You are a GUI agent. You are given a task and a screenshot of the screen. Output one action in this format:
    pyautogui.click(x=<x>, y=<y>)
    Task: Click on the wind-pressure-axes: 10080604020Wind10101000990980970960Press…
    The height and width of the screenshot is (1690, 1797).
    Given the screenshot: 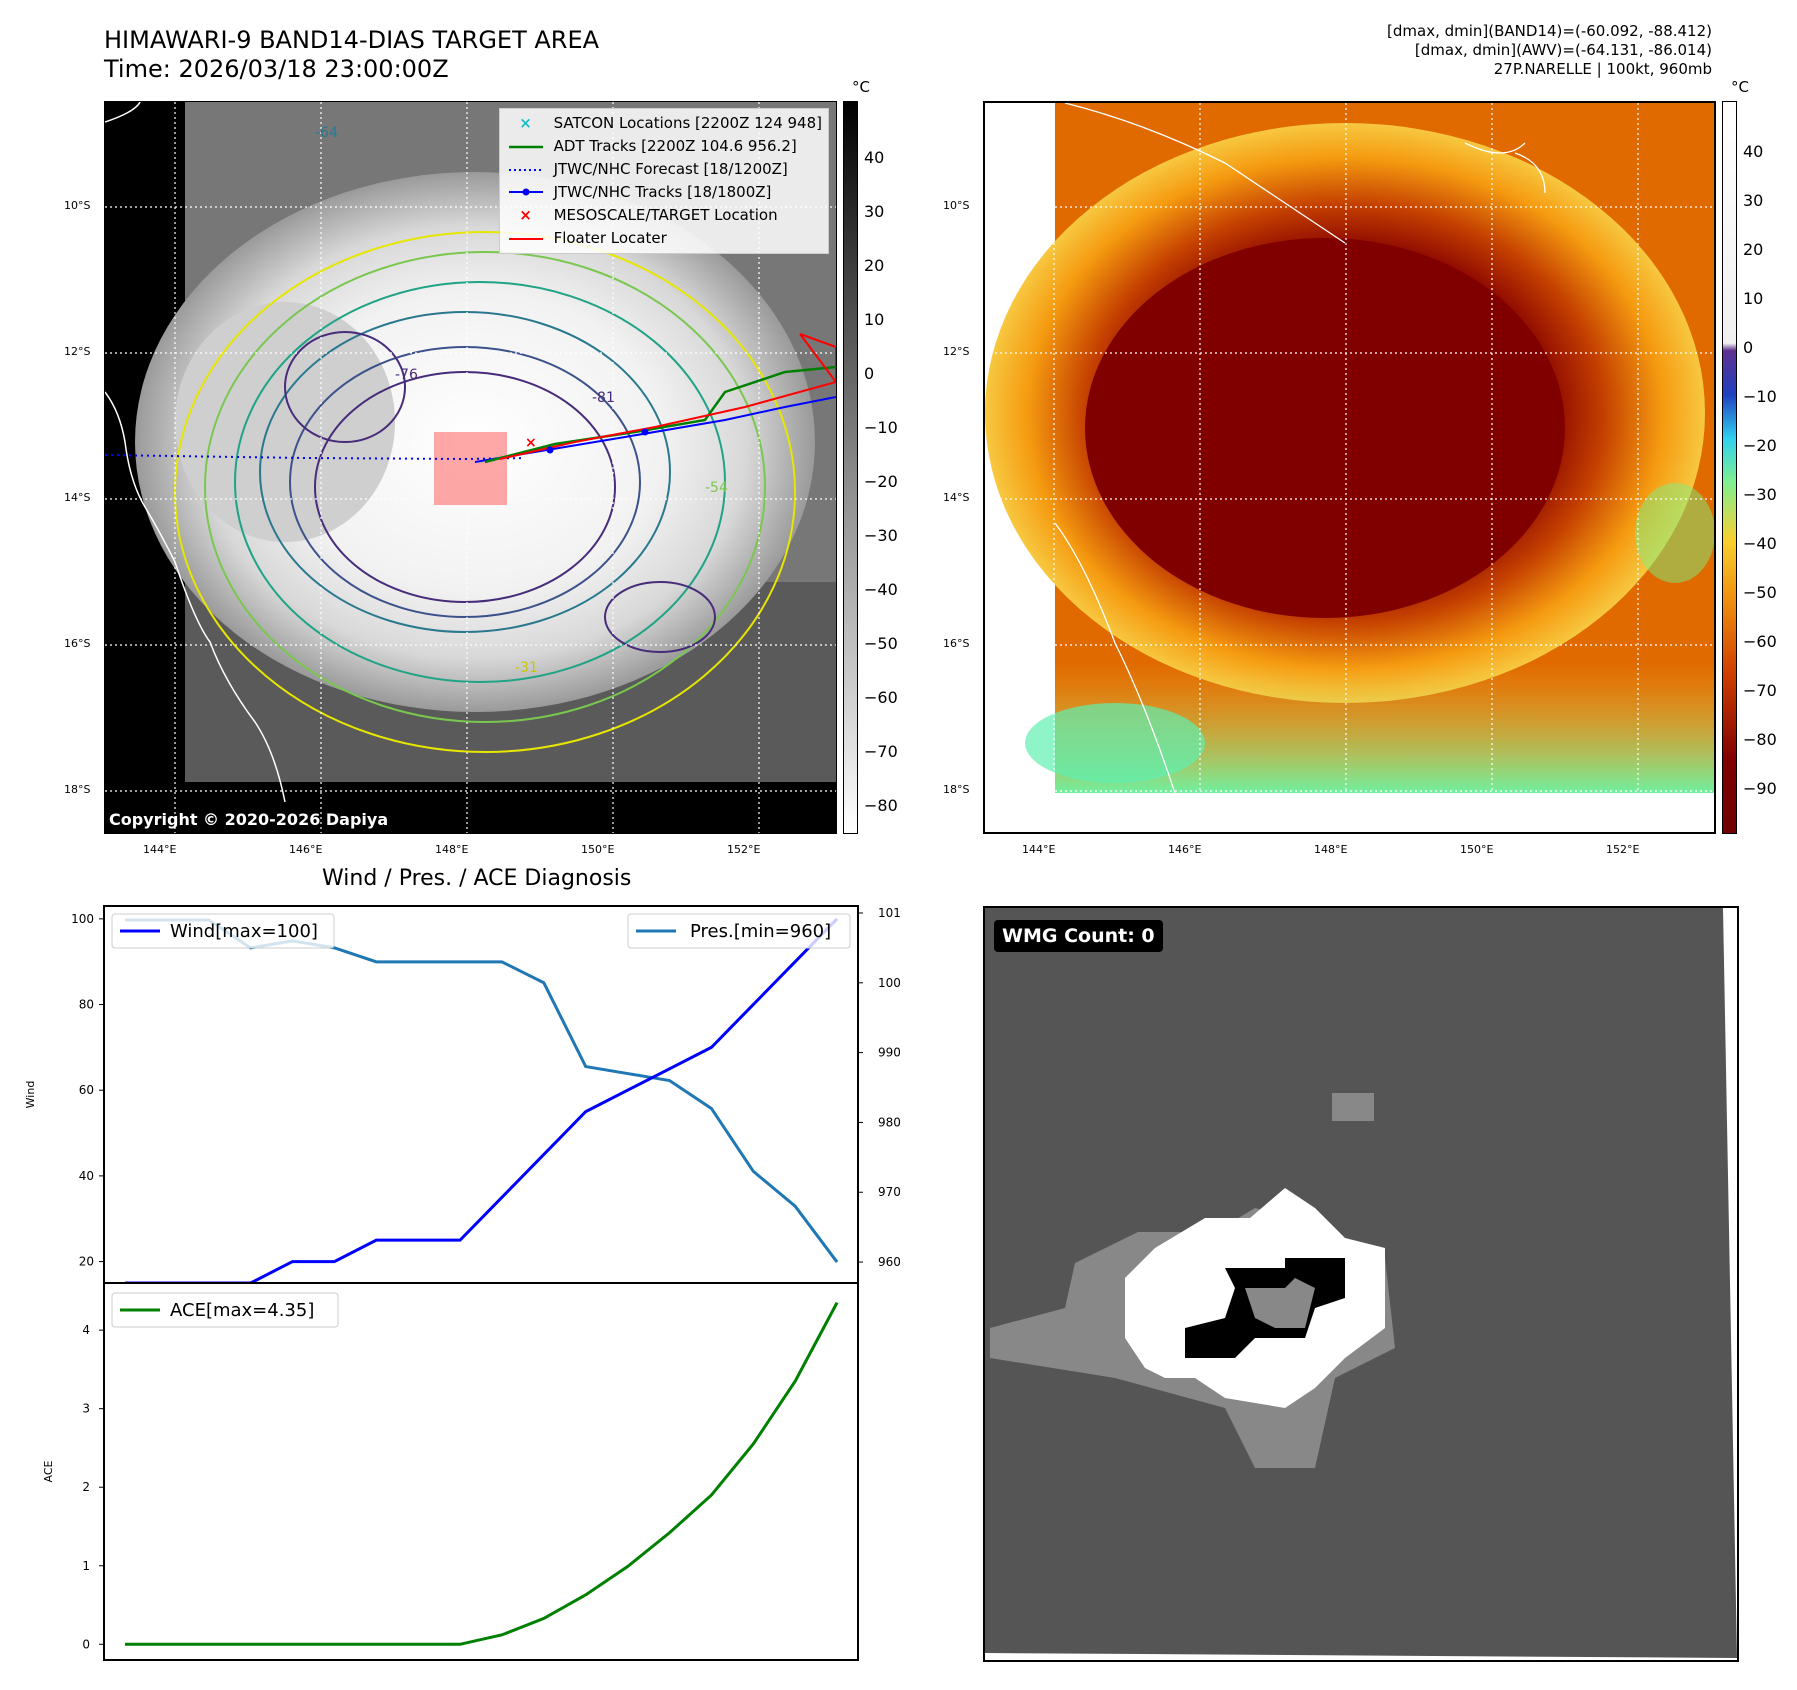 What is the action you would take?
    pyautogui.click(x=462, y=1095)
    